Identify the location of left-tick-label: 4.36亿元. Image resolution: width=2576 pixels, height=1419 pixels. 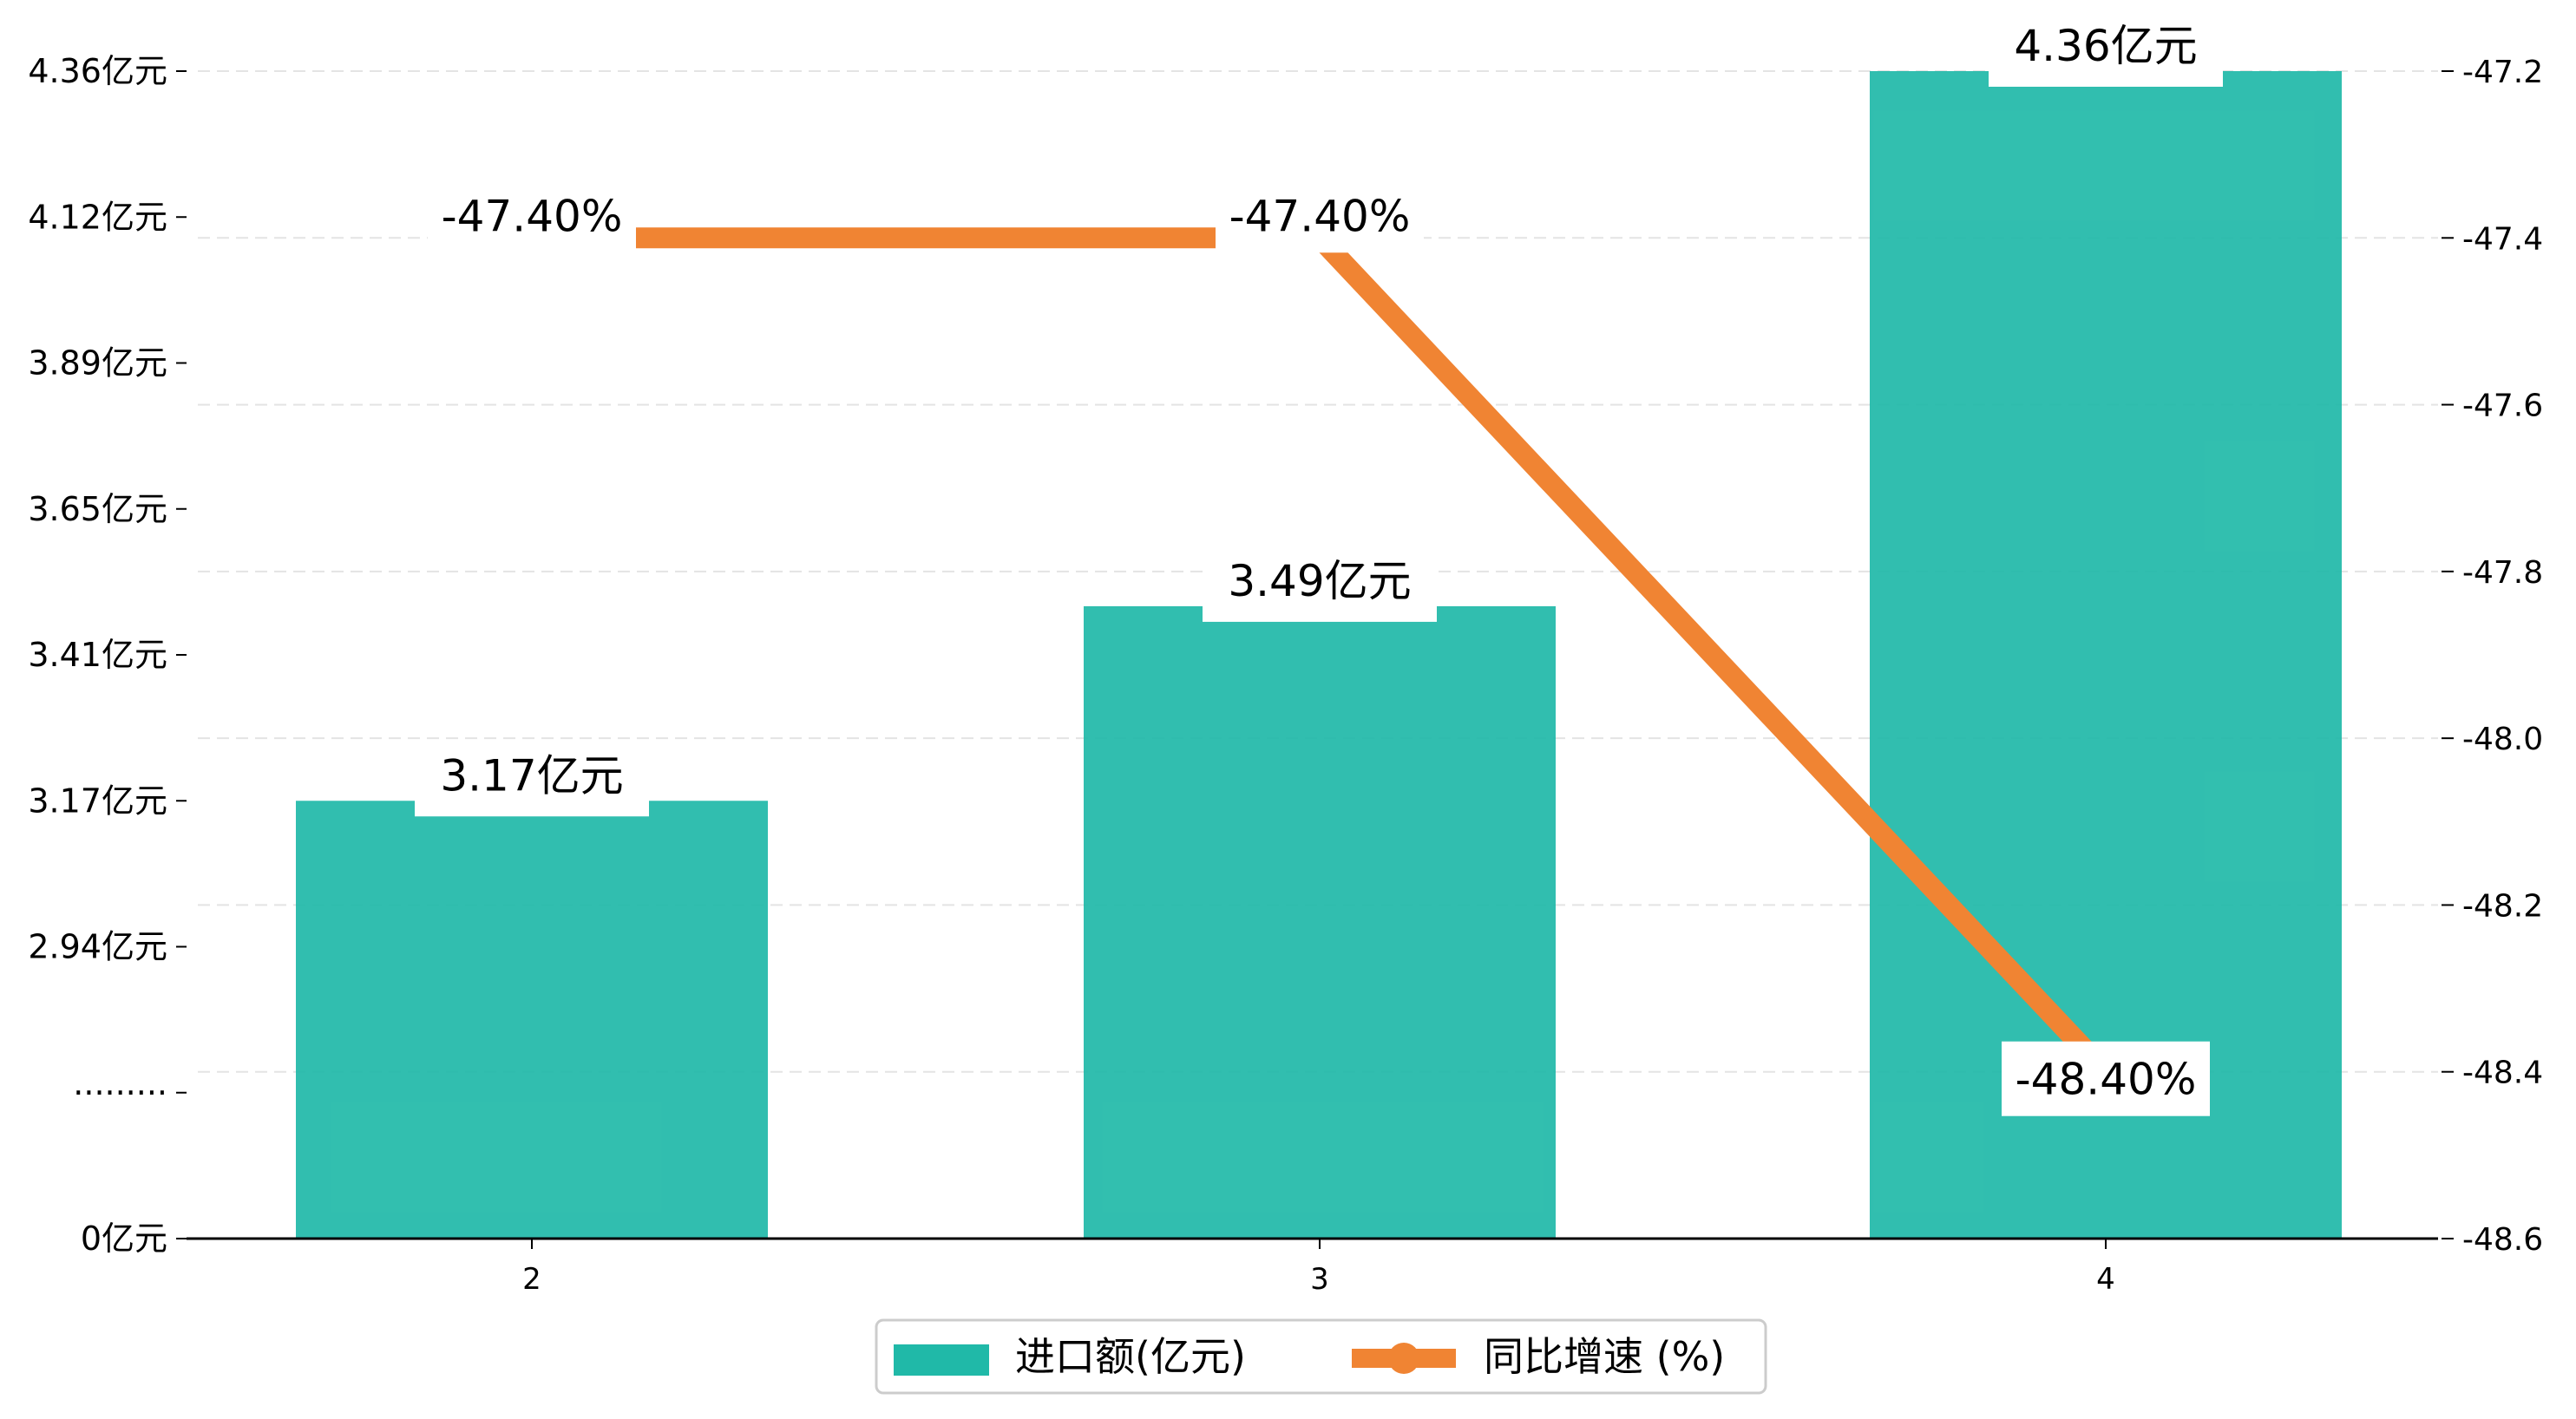
(97, 71).